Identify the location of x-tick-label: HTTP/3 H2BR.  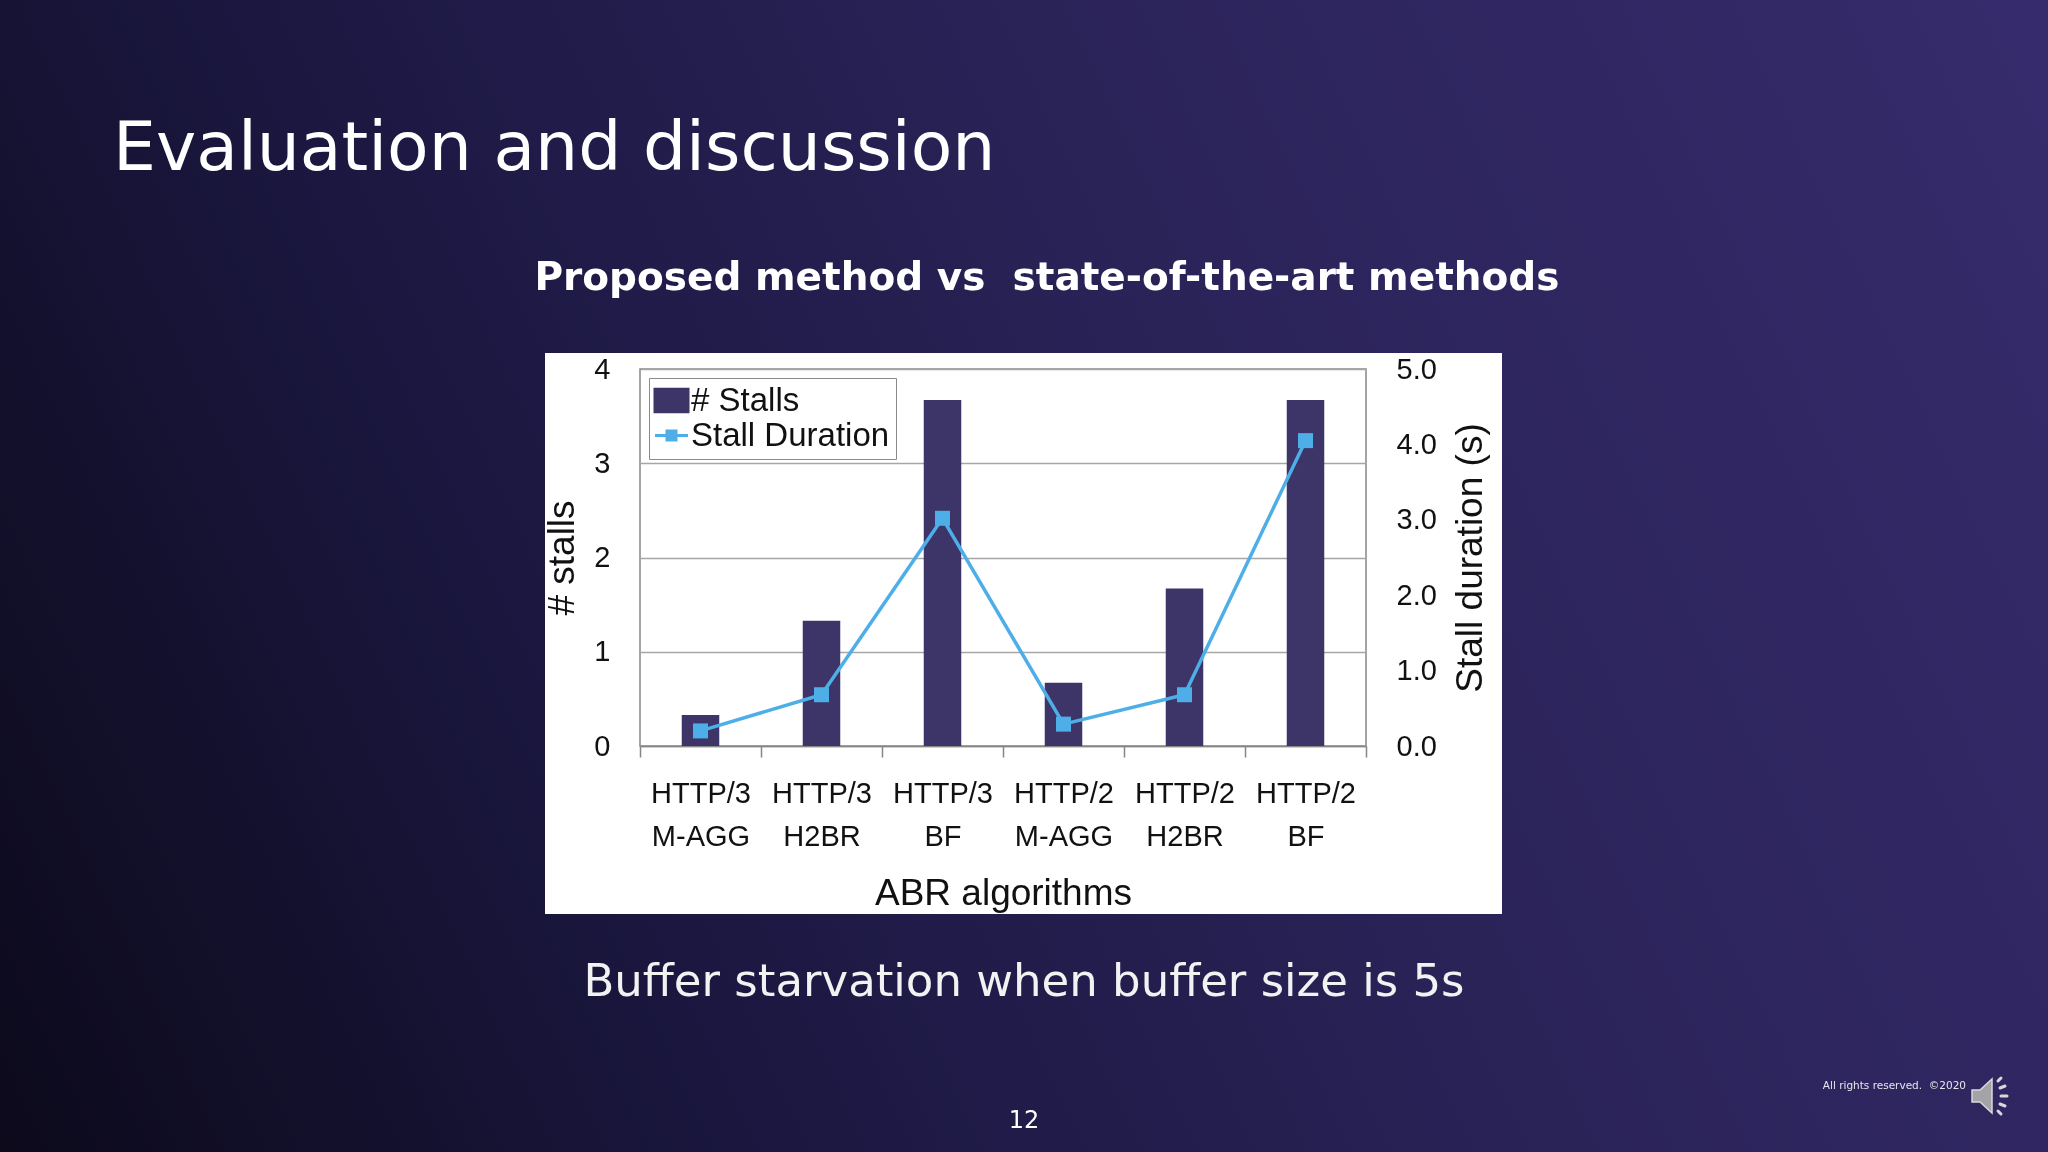
(822, 814).